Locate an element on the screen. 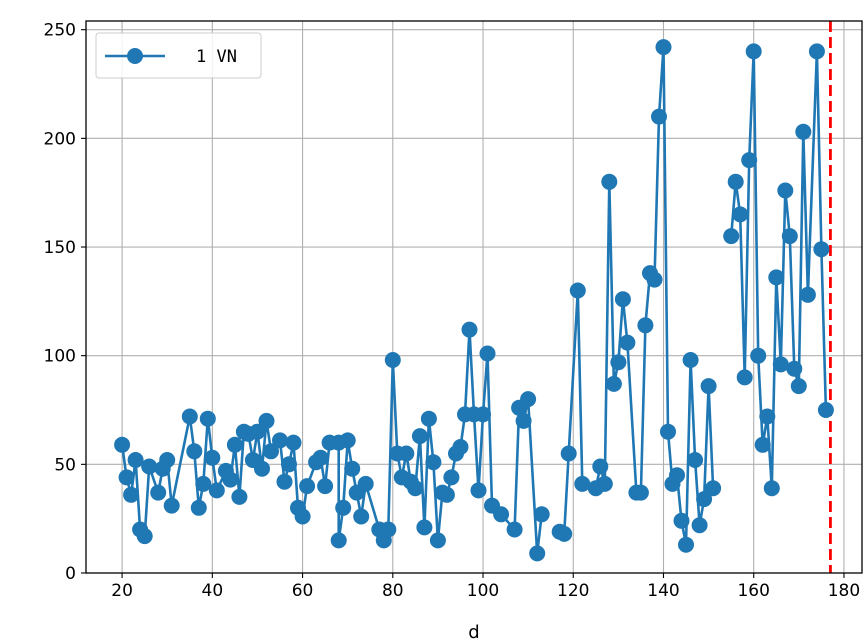  y-tick-label: 50 is located at coordinates (65, 465).